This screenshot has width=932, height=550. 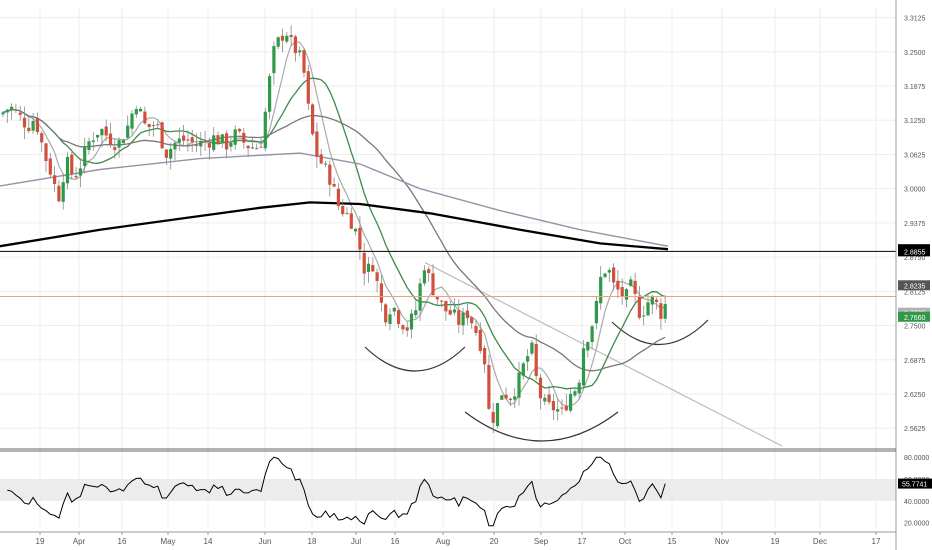 What do you see at coordinates (820, 541) in the screenshot?
I see `time-tick-label: Dec` at bounding box center [820, 541].